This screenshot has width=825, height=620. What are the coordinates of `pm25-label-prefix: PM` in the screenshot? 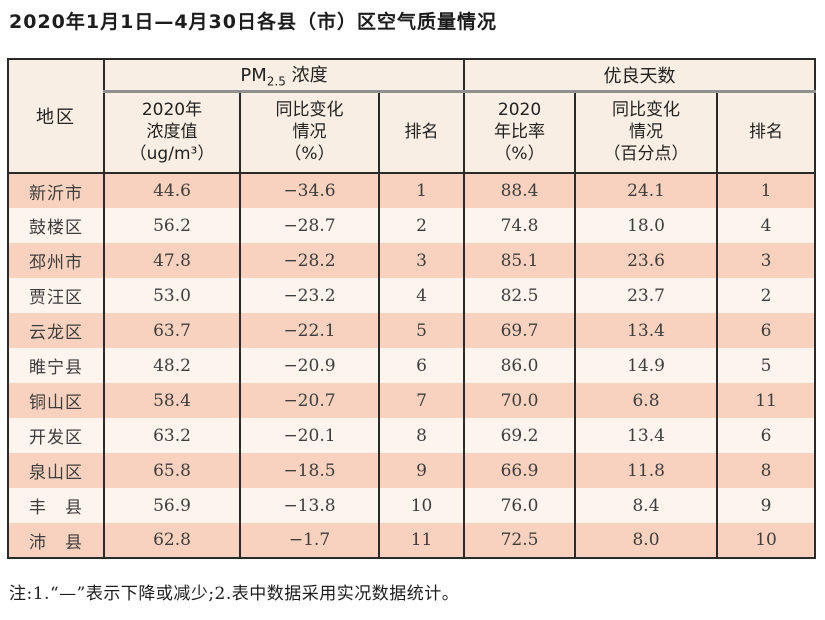 It's located at (253, 75).